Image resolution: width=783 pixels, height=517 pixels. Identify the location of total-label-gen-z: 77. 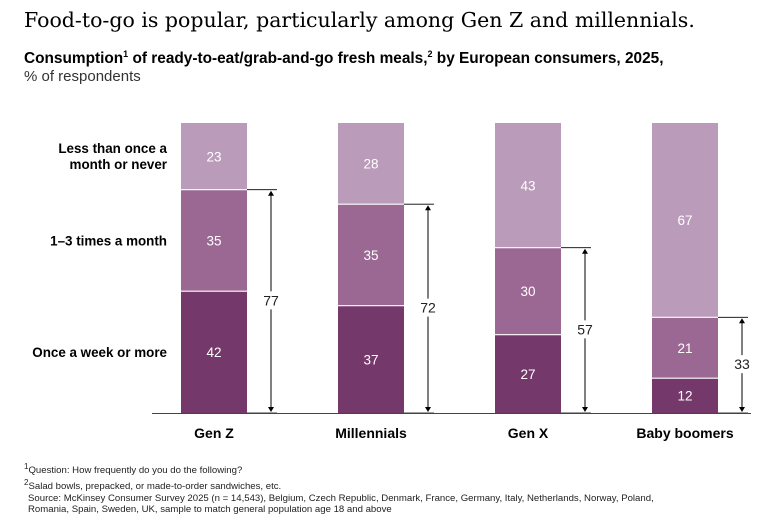
(271, 300).